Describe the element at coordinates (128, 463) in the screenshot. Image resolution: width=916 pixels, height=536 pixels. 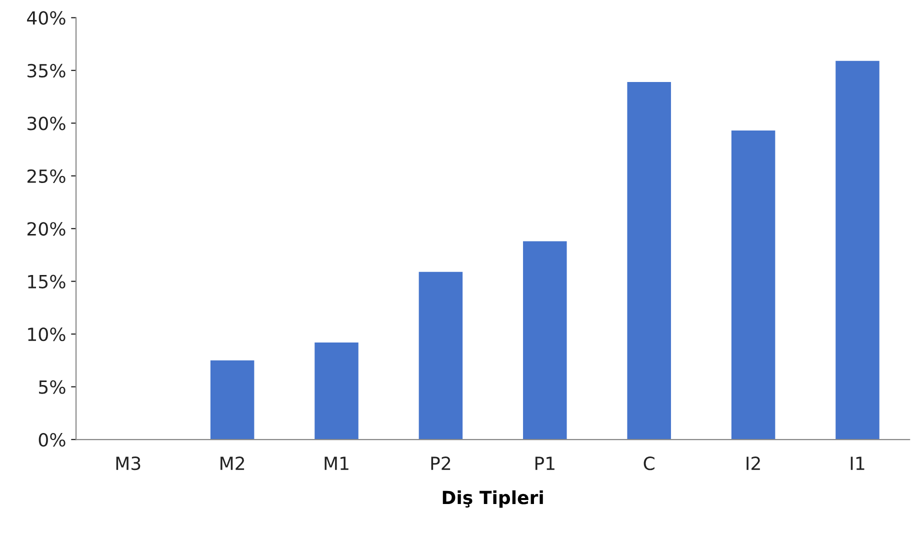
I see `x-tick-label: M3` at that location.